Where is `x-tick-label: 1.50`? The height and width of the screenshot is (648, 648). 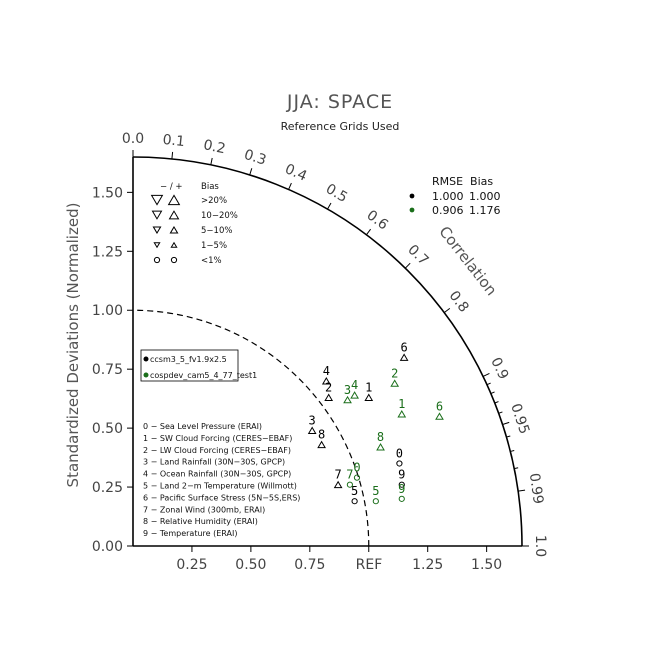 x-tick-label: 1.50 is located at coordinates (486, 565).